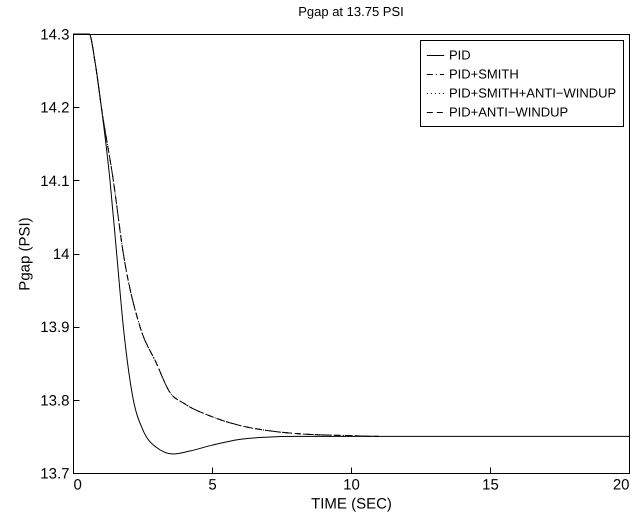 This screenshot has height=521, width=639. What do you see at coordinates (55, 108) in the screenshot?
I see `y-tick-label: 14.2` at bounding box center [55, 108].